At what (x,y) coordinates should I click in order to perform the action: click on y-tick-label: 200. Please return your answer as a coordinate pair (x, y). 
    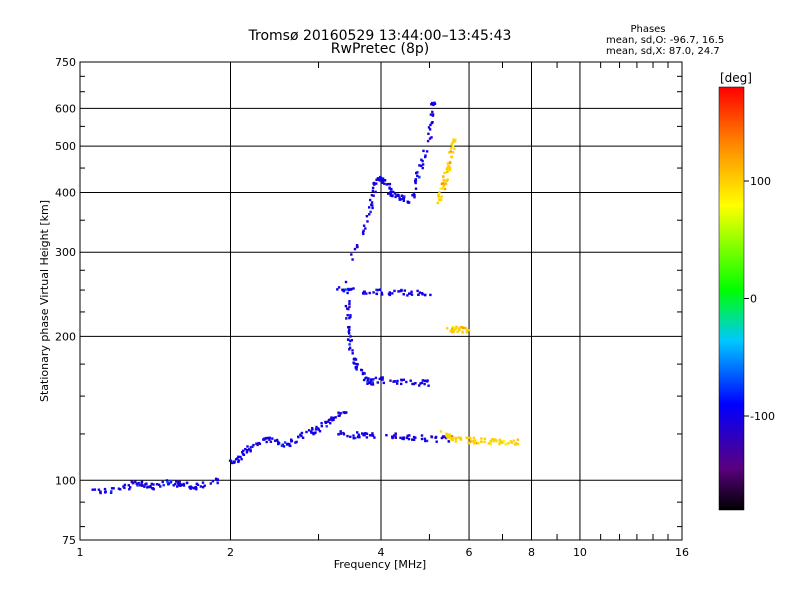
    Looking at the image, I should click on (65, 336).